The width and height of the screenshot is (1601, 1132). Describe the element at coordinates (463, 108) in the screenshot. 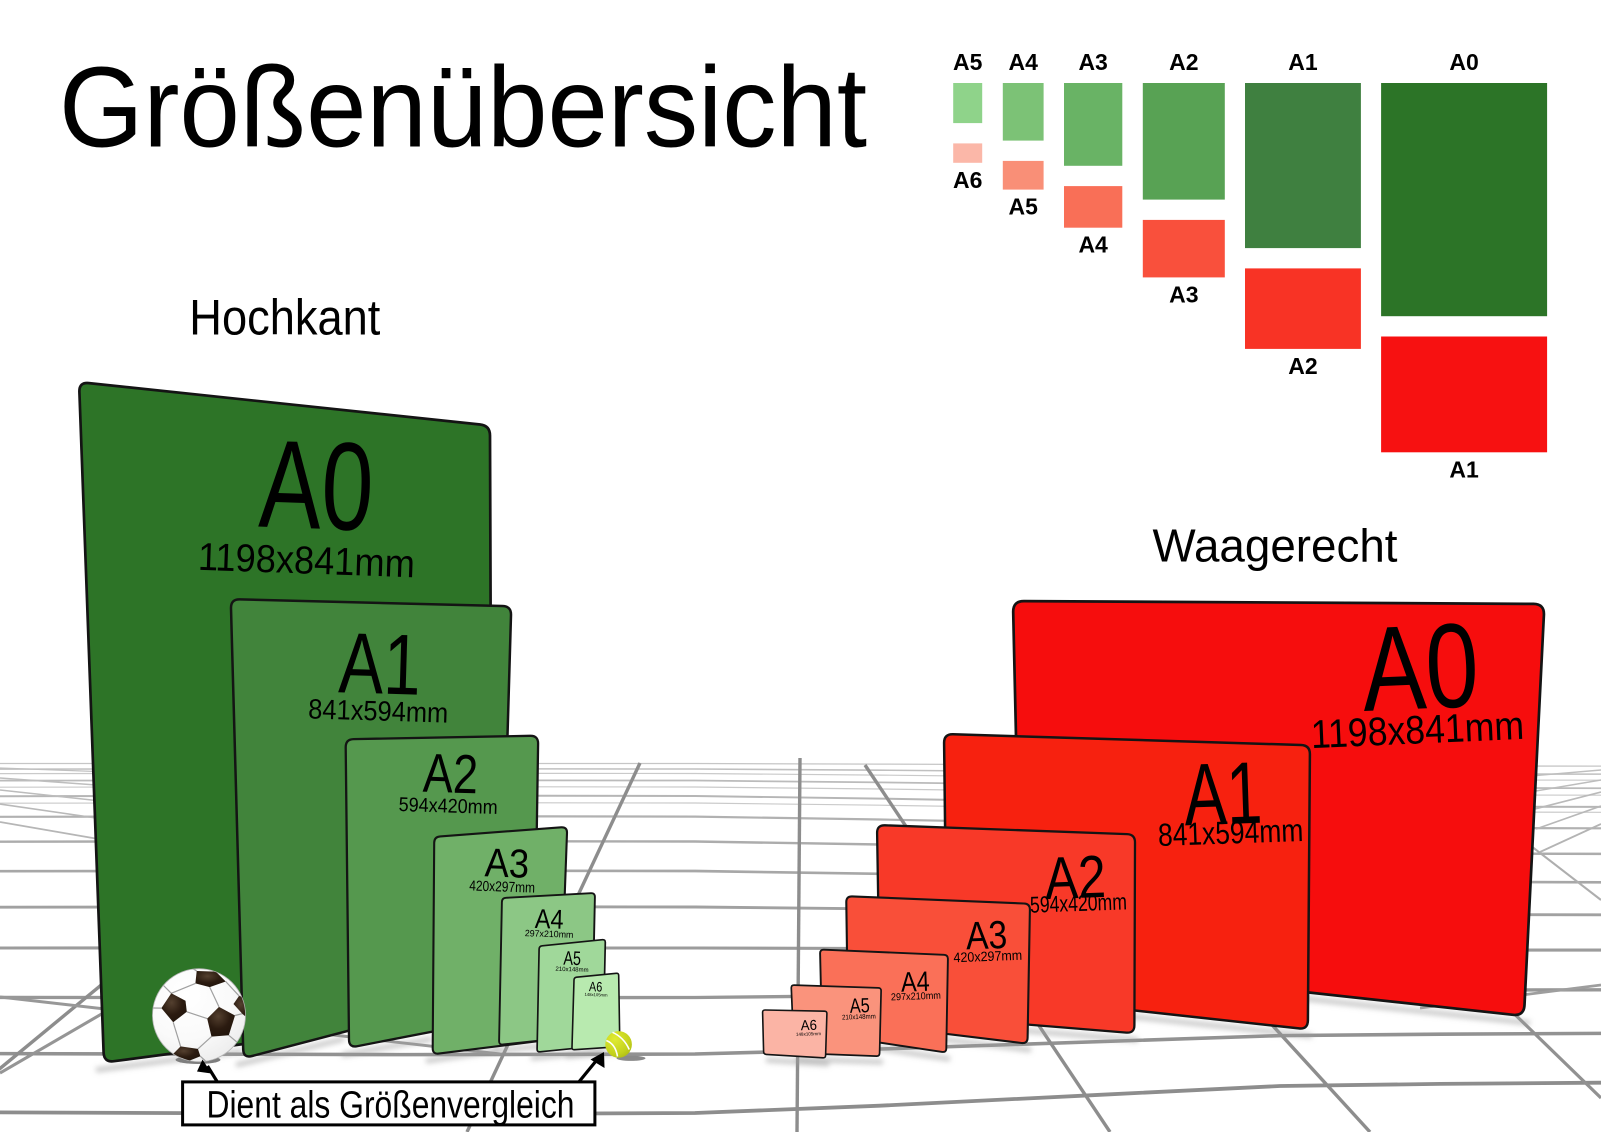

I see `svg-text: Größenübersicht` at that location.